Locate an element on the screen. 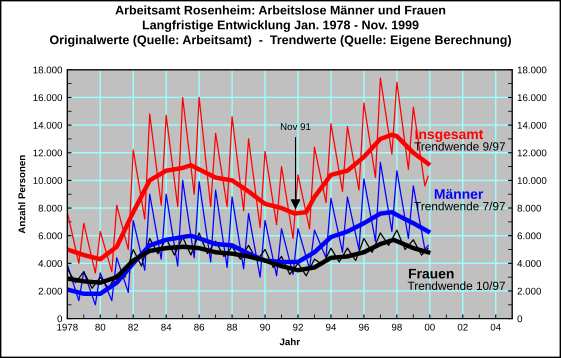 The width and height of the screenshot is (561, 358). y-tick-label: 10.000 is located at coordinates (47, 180).